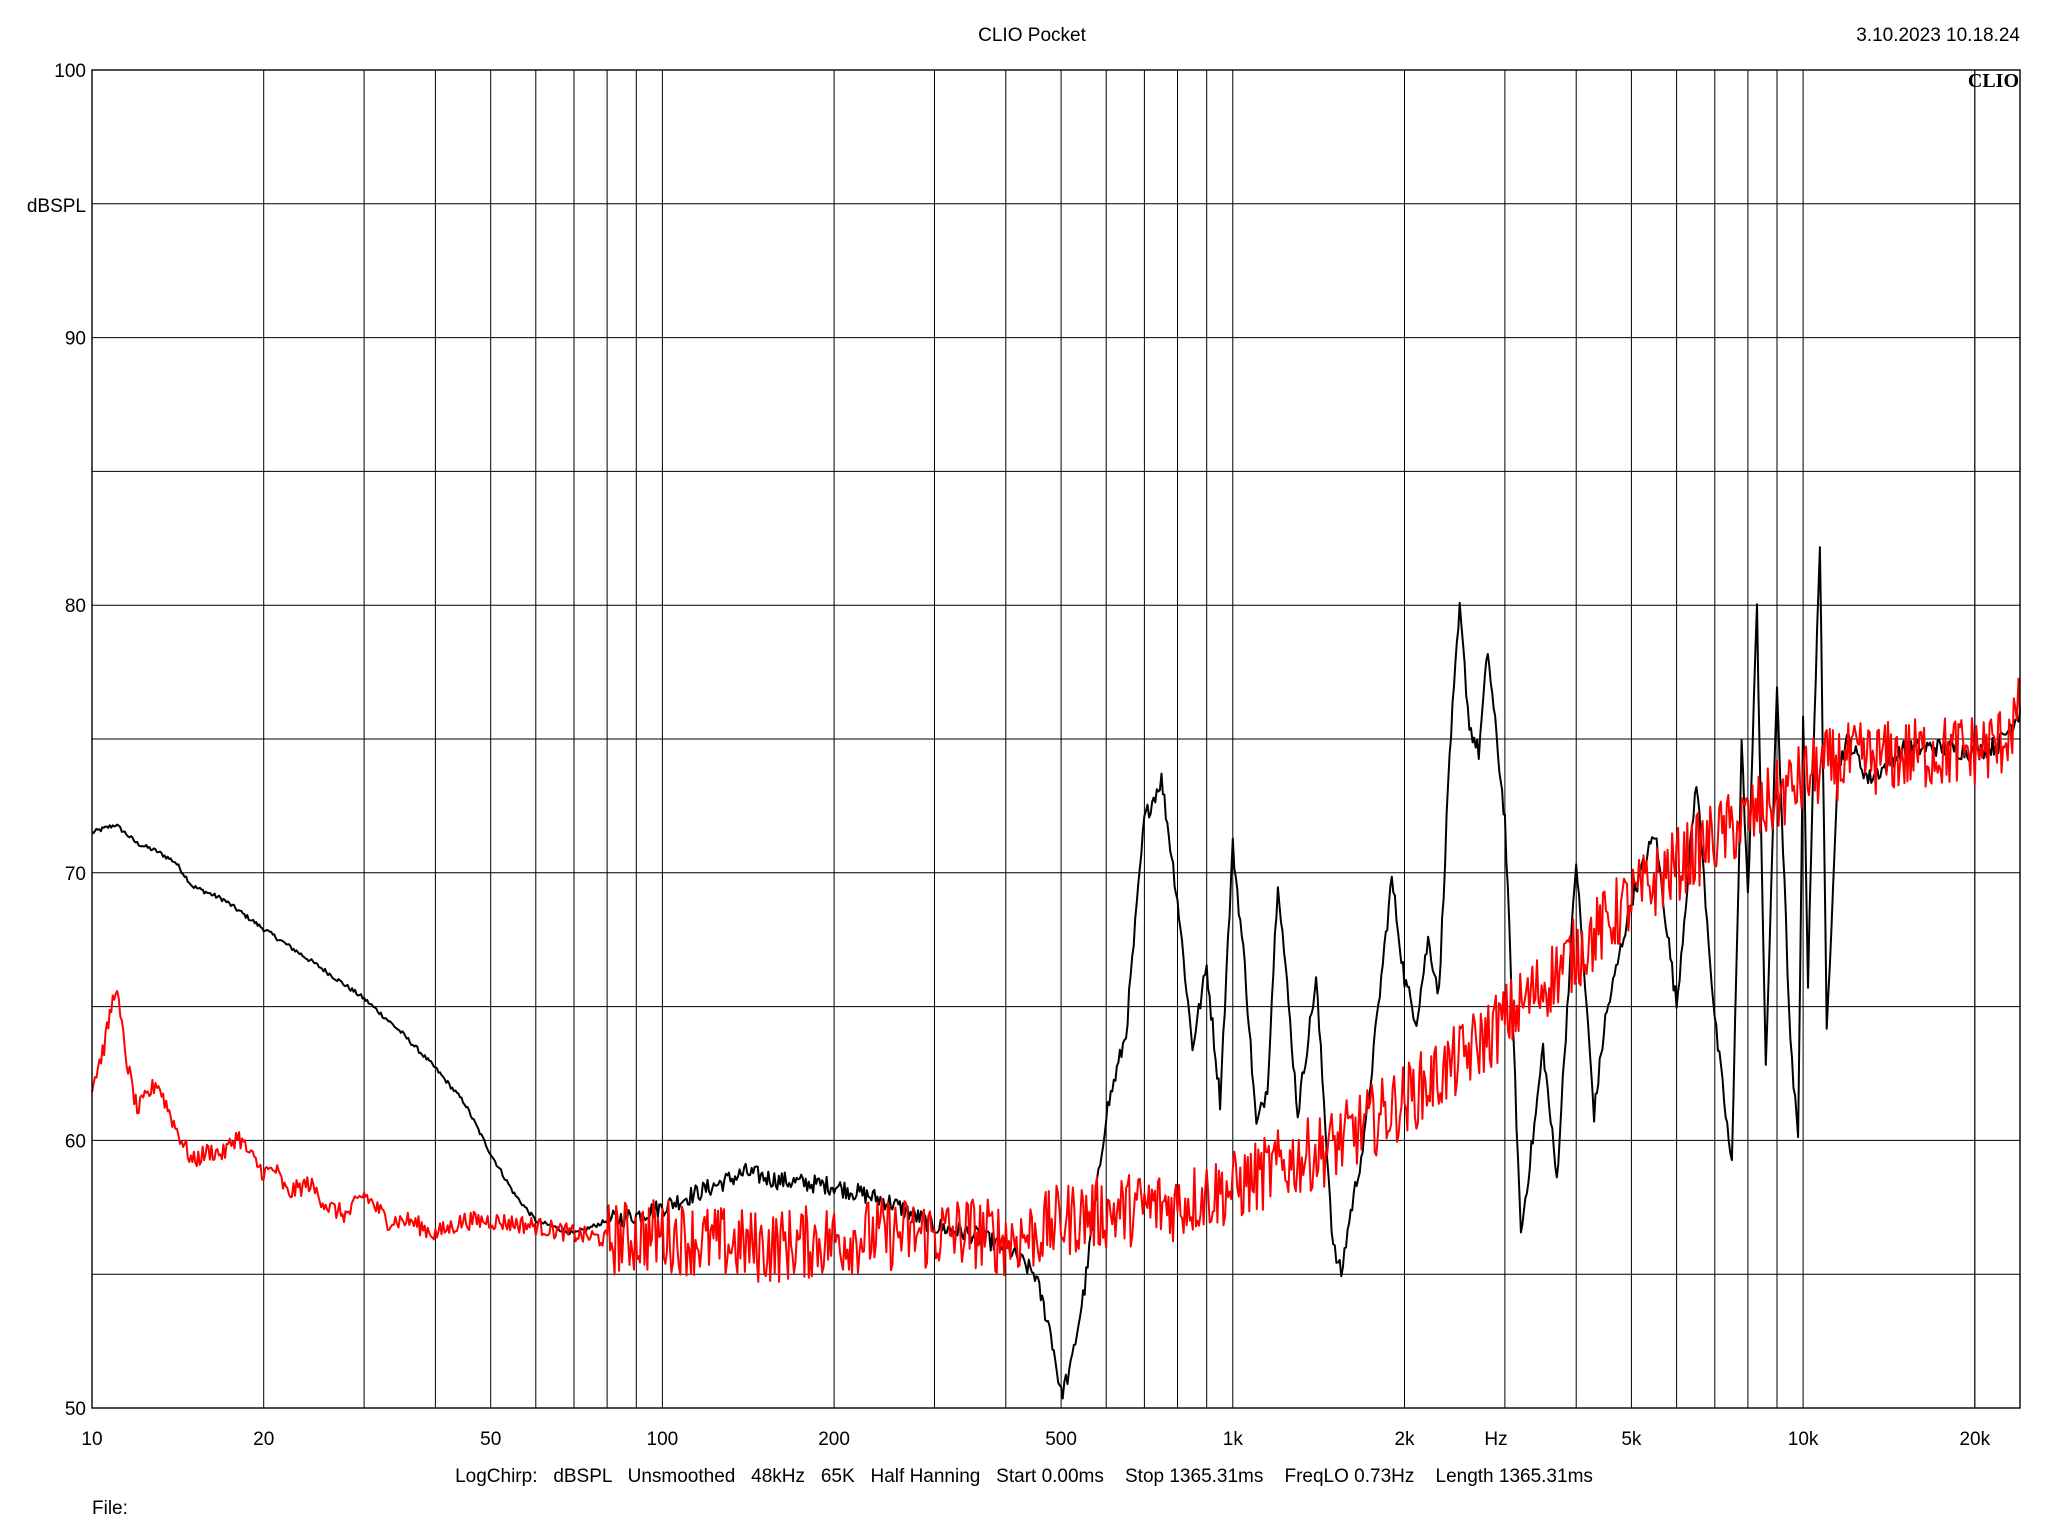 This screenshot has height=1536, width=2048. Describe the element at coordinates (91, 1439) in the screenshot. I see `x-tick-label: 10` at that location.